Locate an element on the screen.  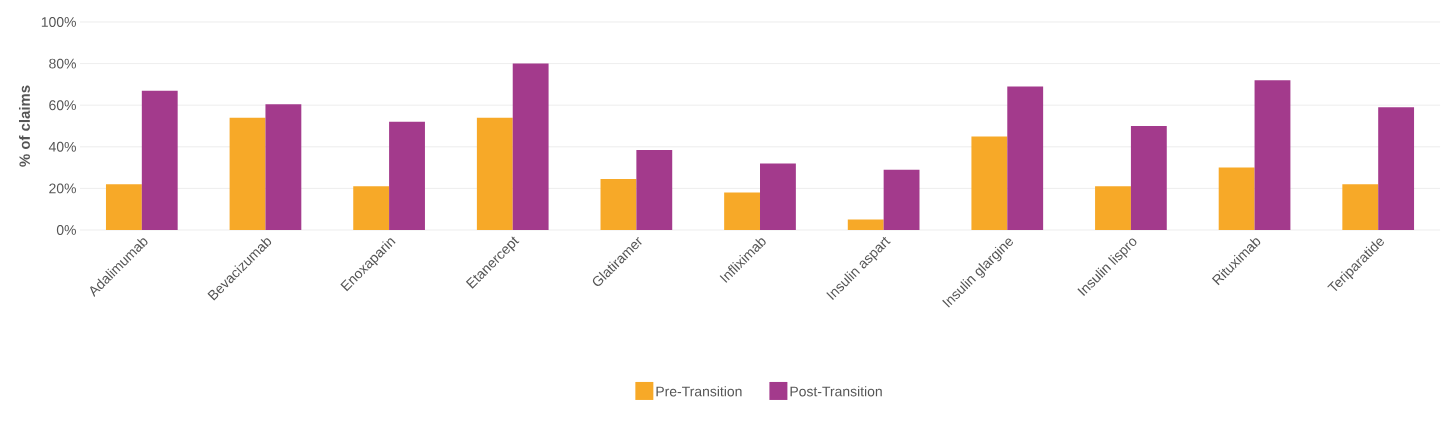
y-axis-title: % of claims is located at coordinates (24, 126).